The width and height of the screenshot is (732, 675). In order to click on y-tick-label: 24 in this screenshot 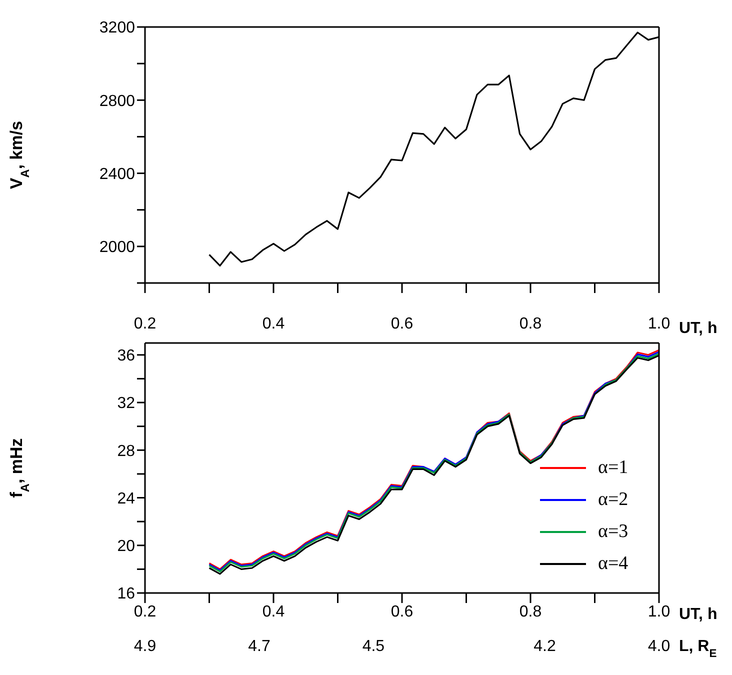, I will do `click(126, 499)`.